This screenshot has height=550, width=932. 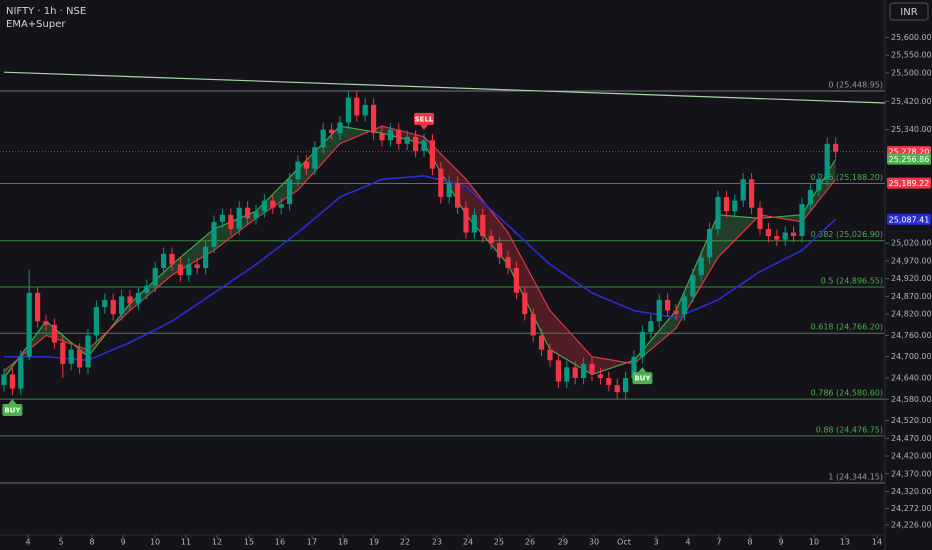 What do you see at coordinates (624, 542) in the screenshot?
I see `x-tick-label: Oct` at bounding box center [624, 542].